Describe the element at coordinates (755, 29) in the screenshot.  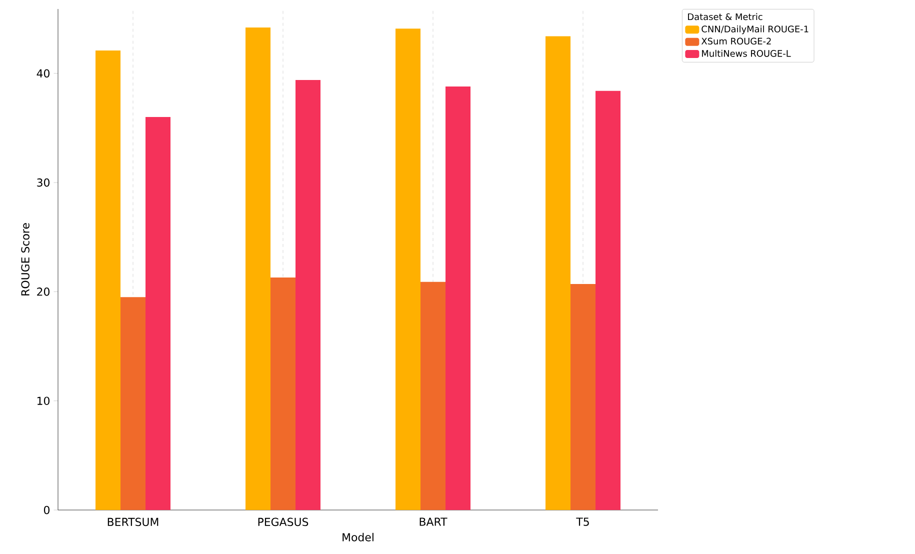
I see `legend-label: CNN/DailyMail ROUGE-1` at that location.